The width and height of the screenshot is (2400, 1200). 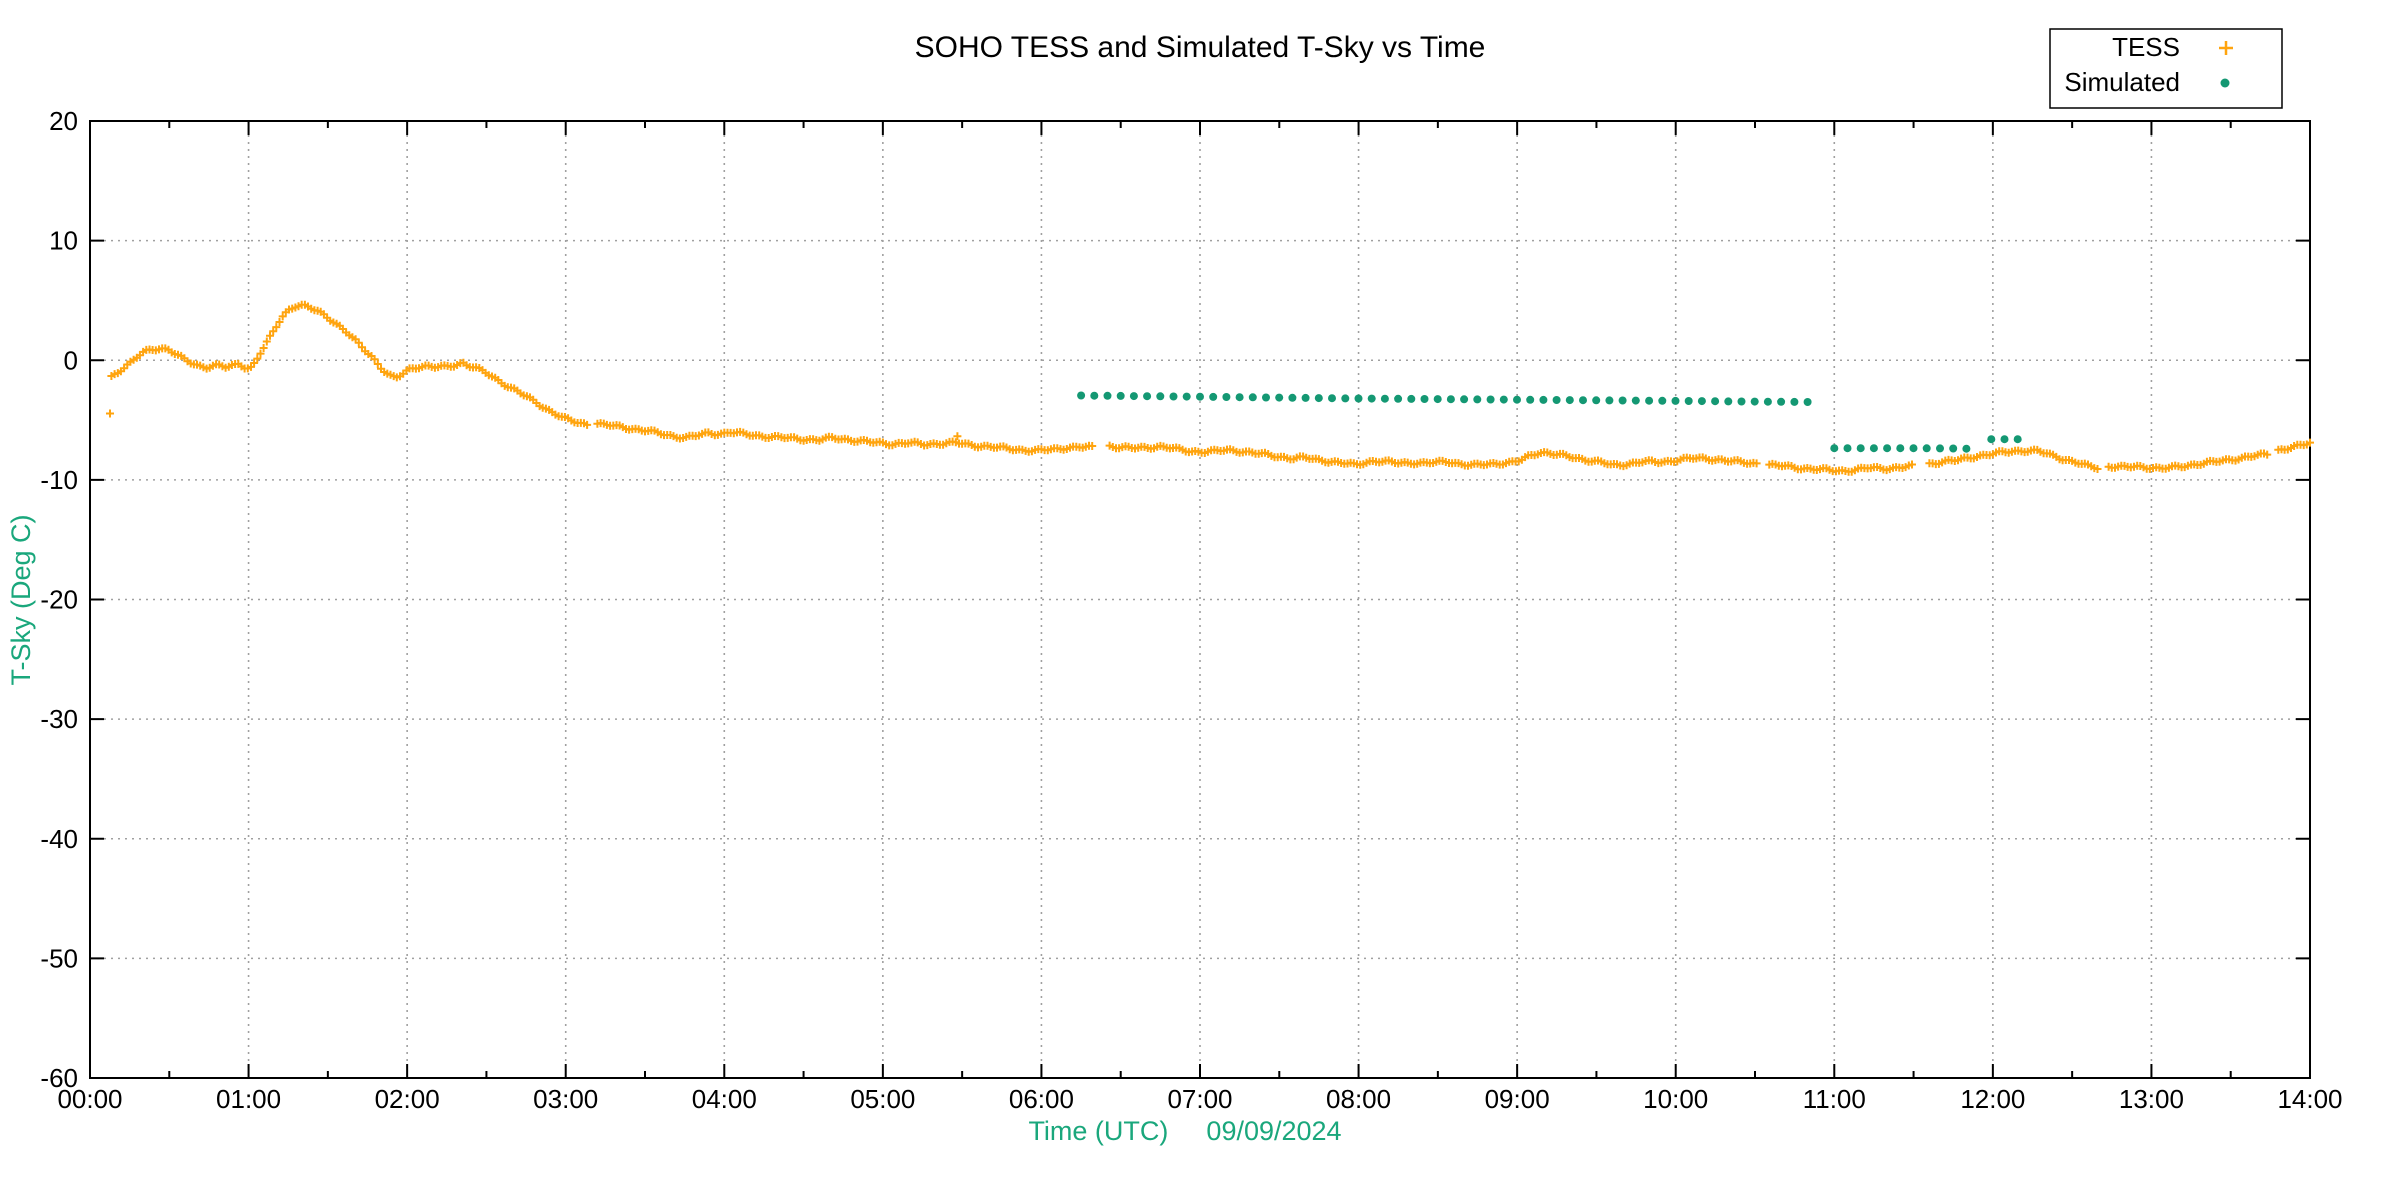 What do you see at coordinates (59, 1078) in the screenshot?
I see `y-tick-label: -60` at bounding box center [59, 1078].